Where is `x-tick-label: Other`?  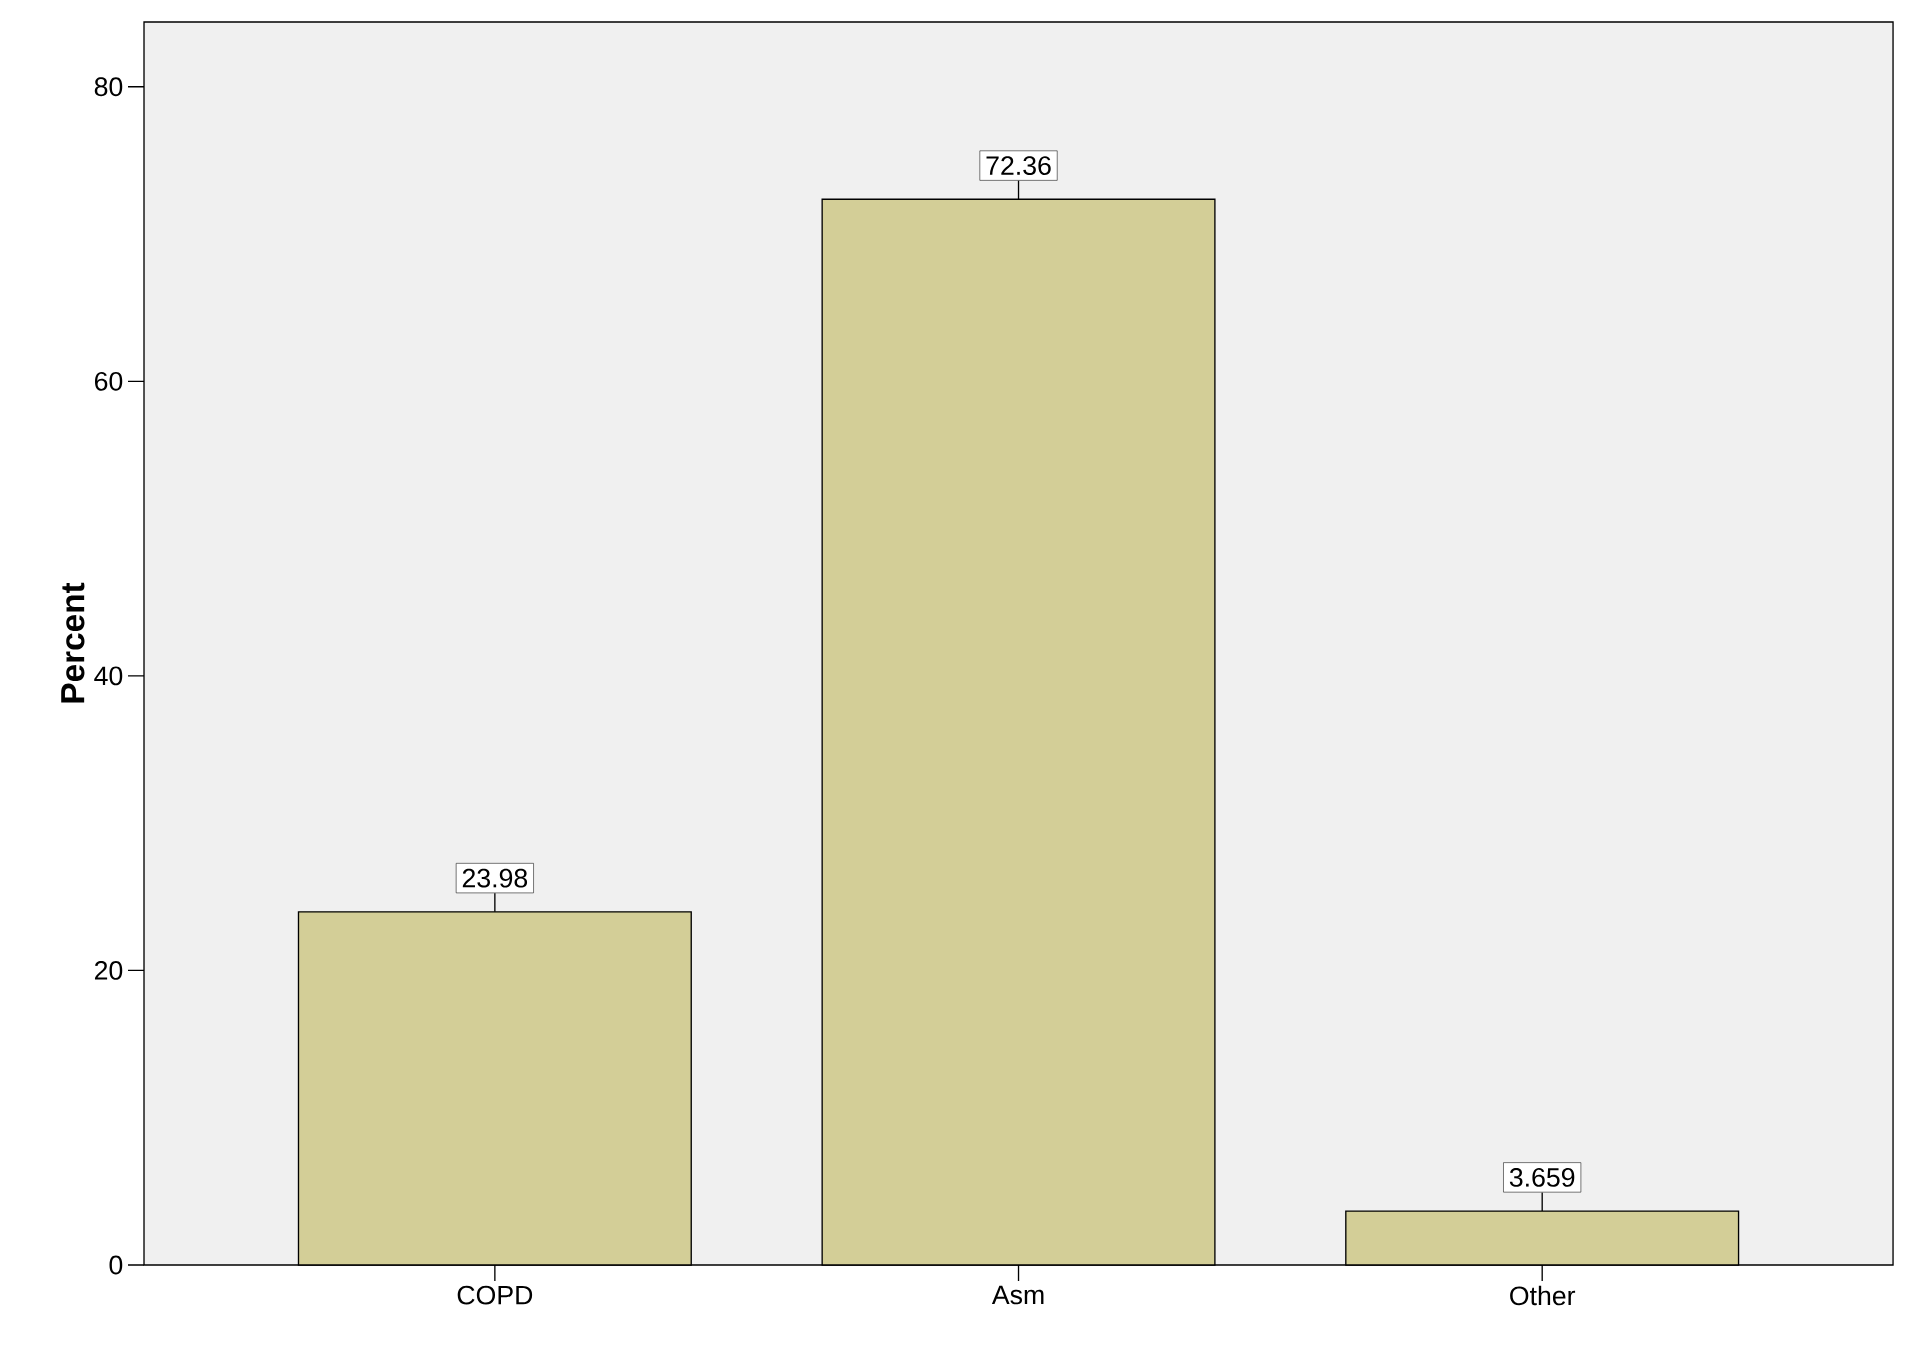 x-tick-label: Other is located at coordinates (1543, 1295).